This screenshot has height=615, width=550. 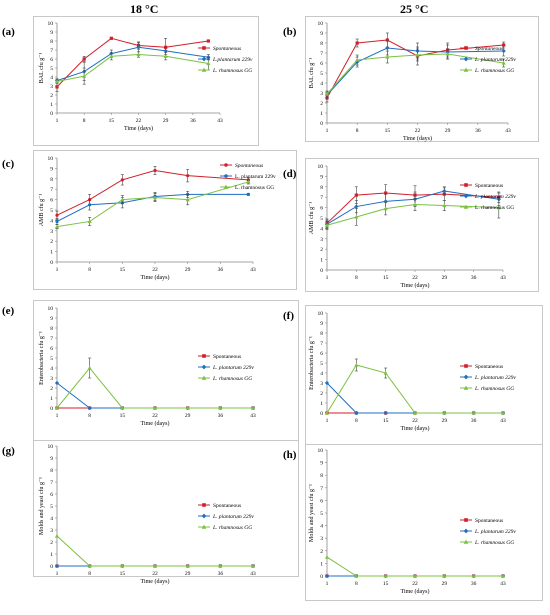 What do you see at coordinates (51, 169) in the screenshot?
I see `y-tick-label: 9` at bounding box center [51, 169].